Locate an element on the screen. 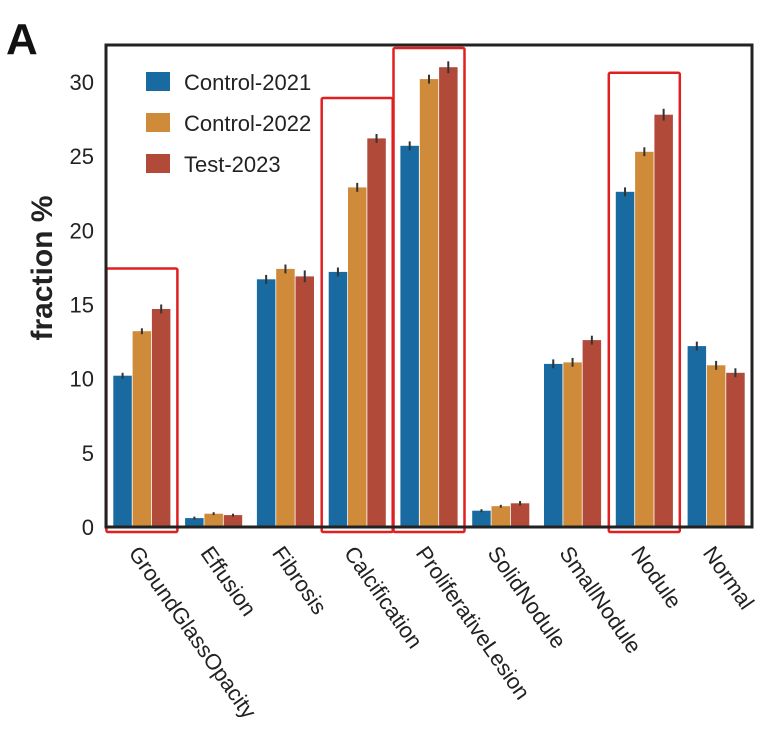  legend-label: Test-2023 is located at coordinates (232, 164).